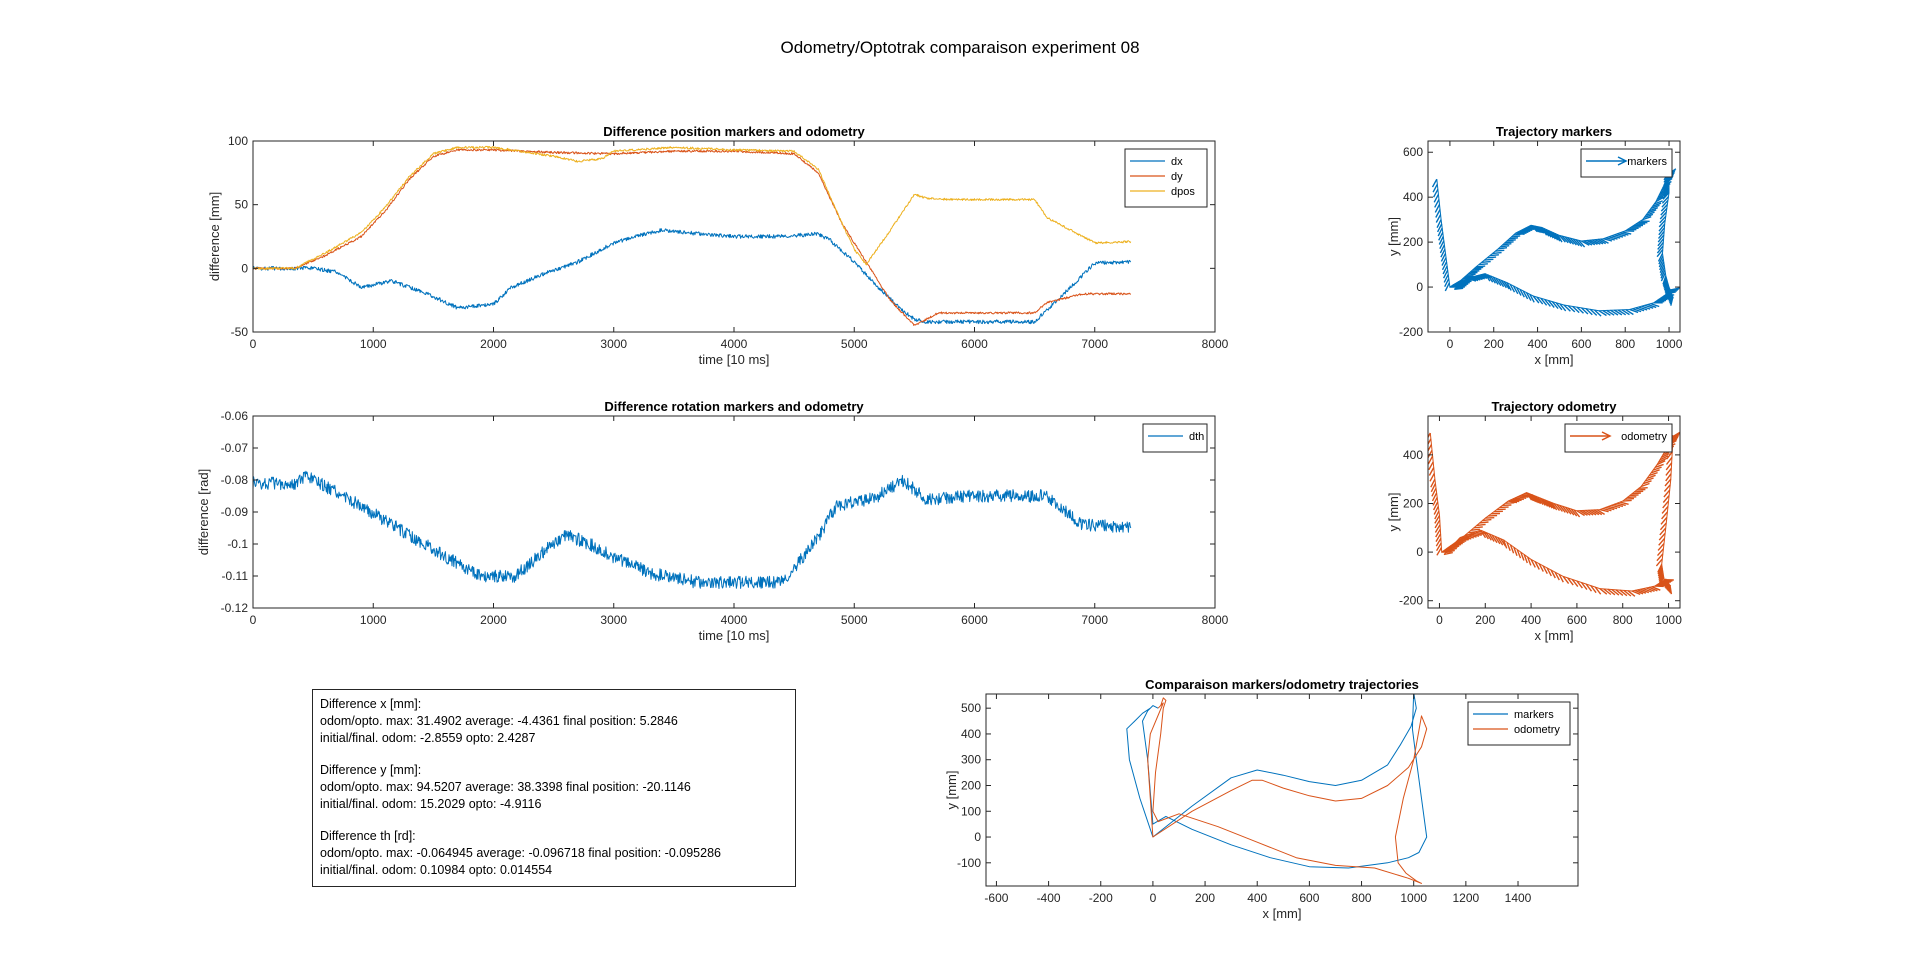 This screenshot has width=1920, height=973. I want to click on series-dth-line, so click(692, 529).